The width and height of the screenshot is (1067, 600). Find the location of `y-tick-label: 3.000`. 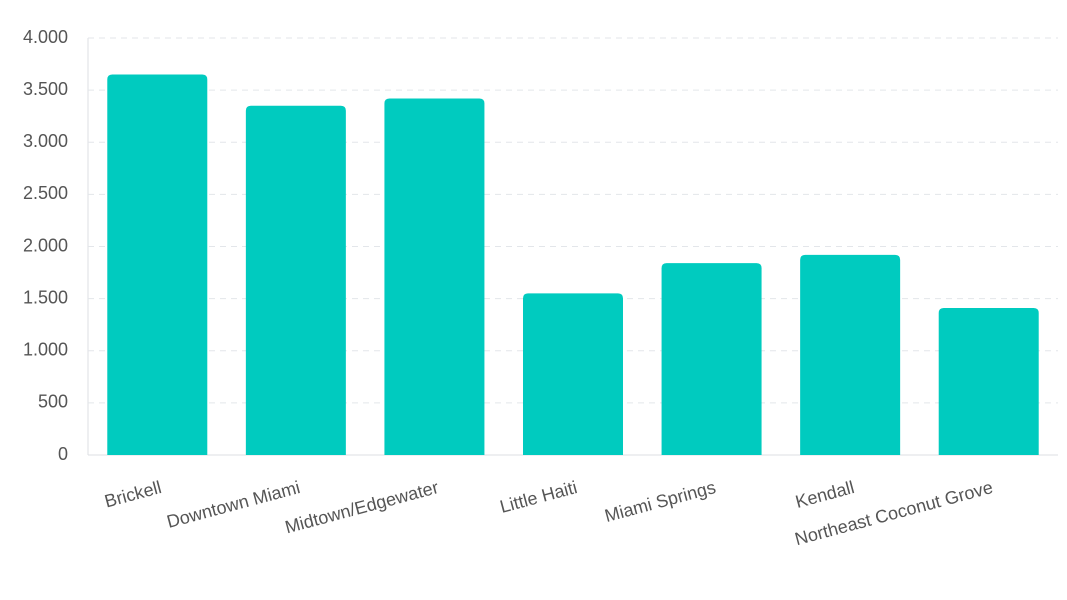

y-tick-label: 3.000 is located at coordinates (45, 141).